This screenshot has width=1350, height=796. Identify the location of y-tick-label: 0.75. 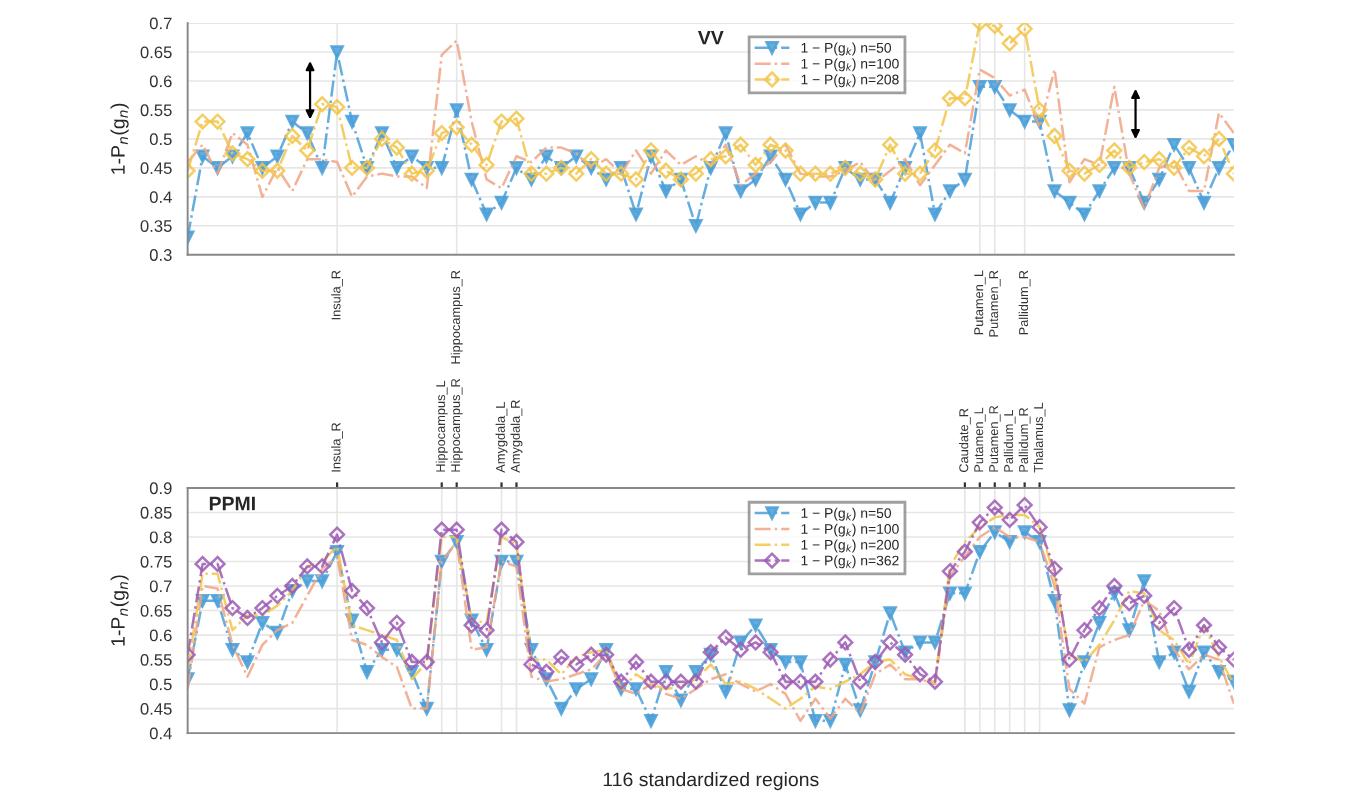
(156, 561).